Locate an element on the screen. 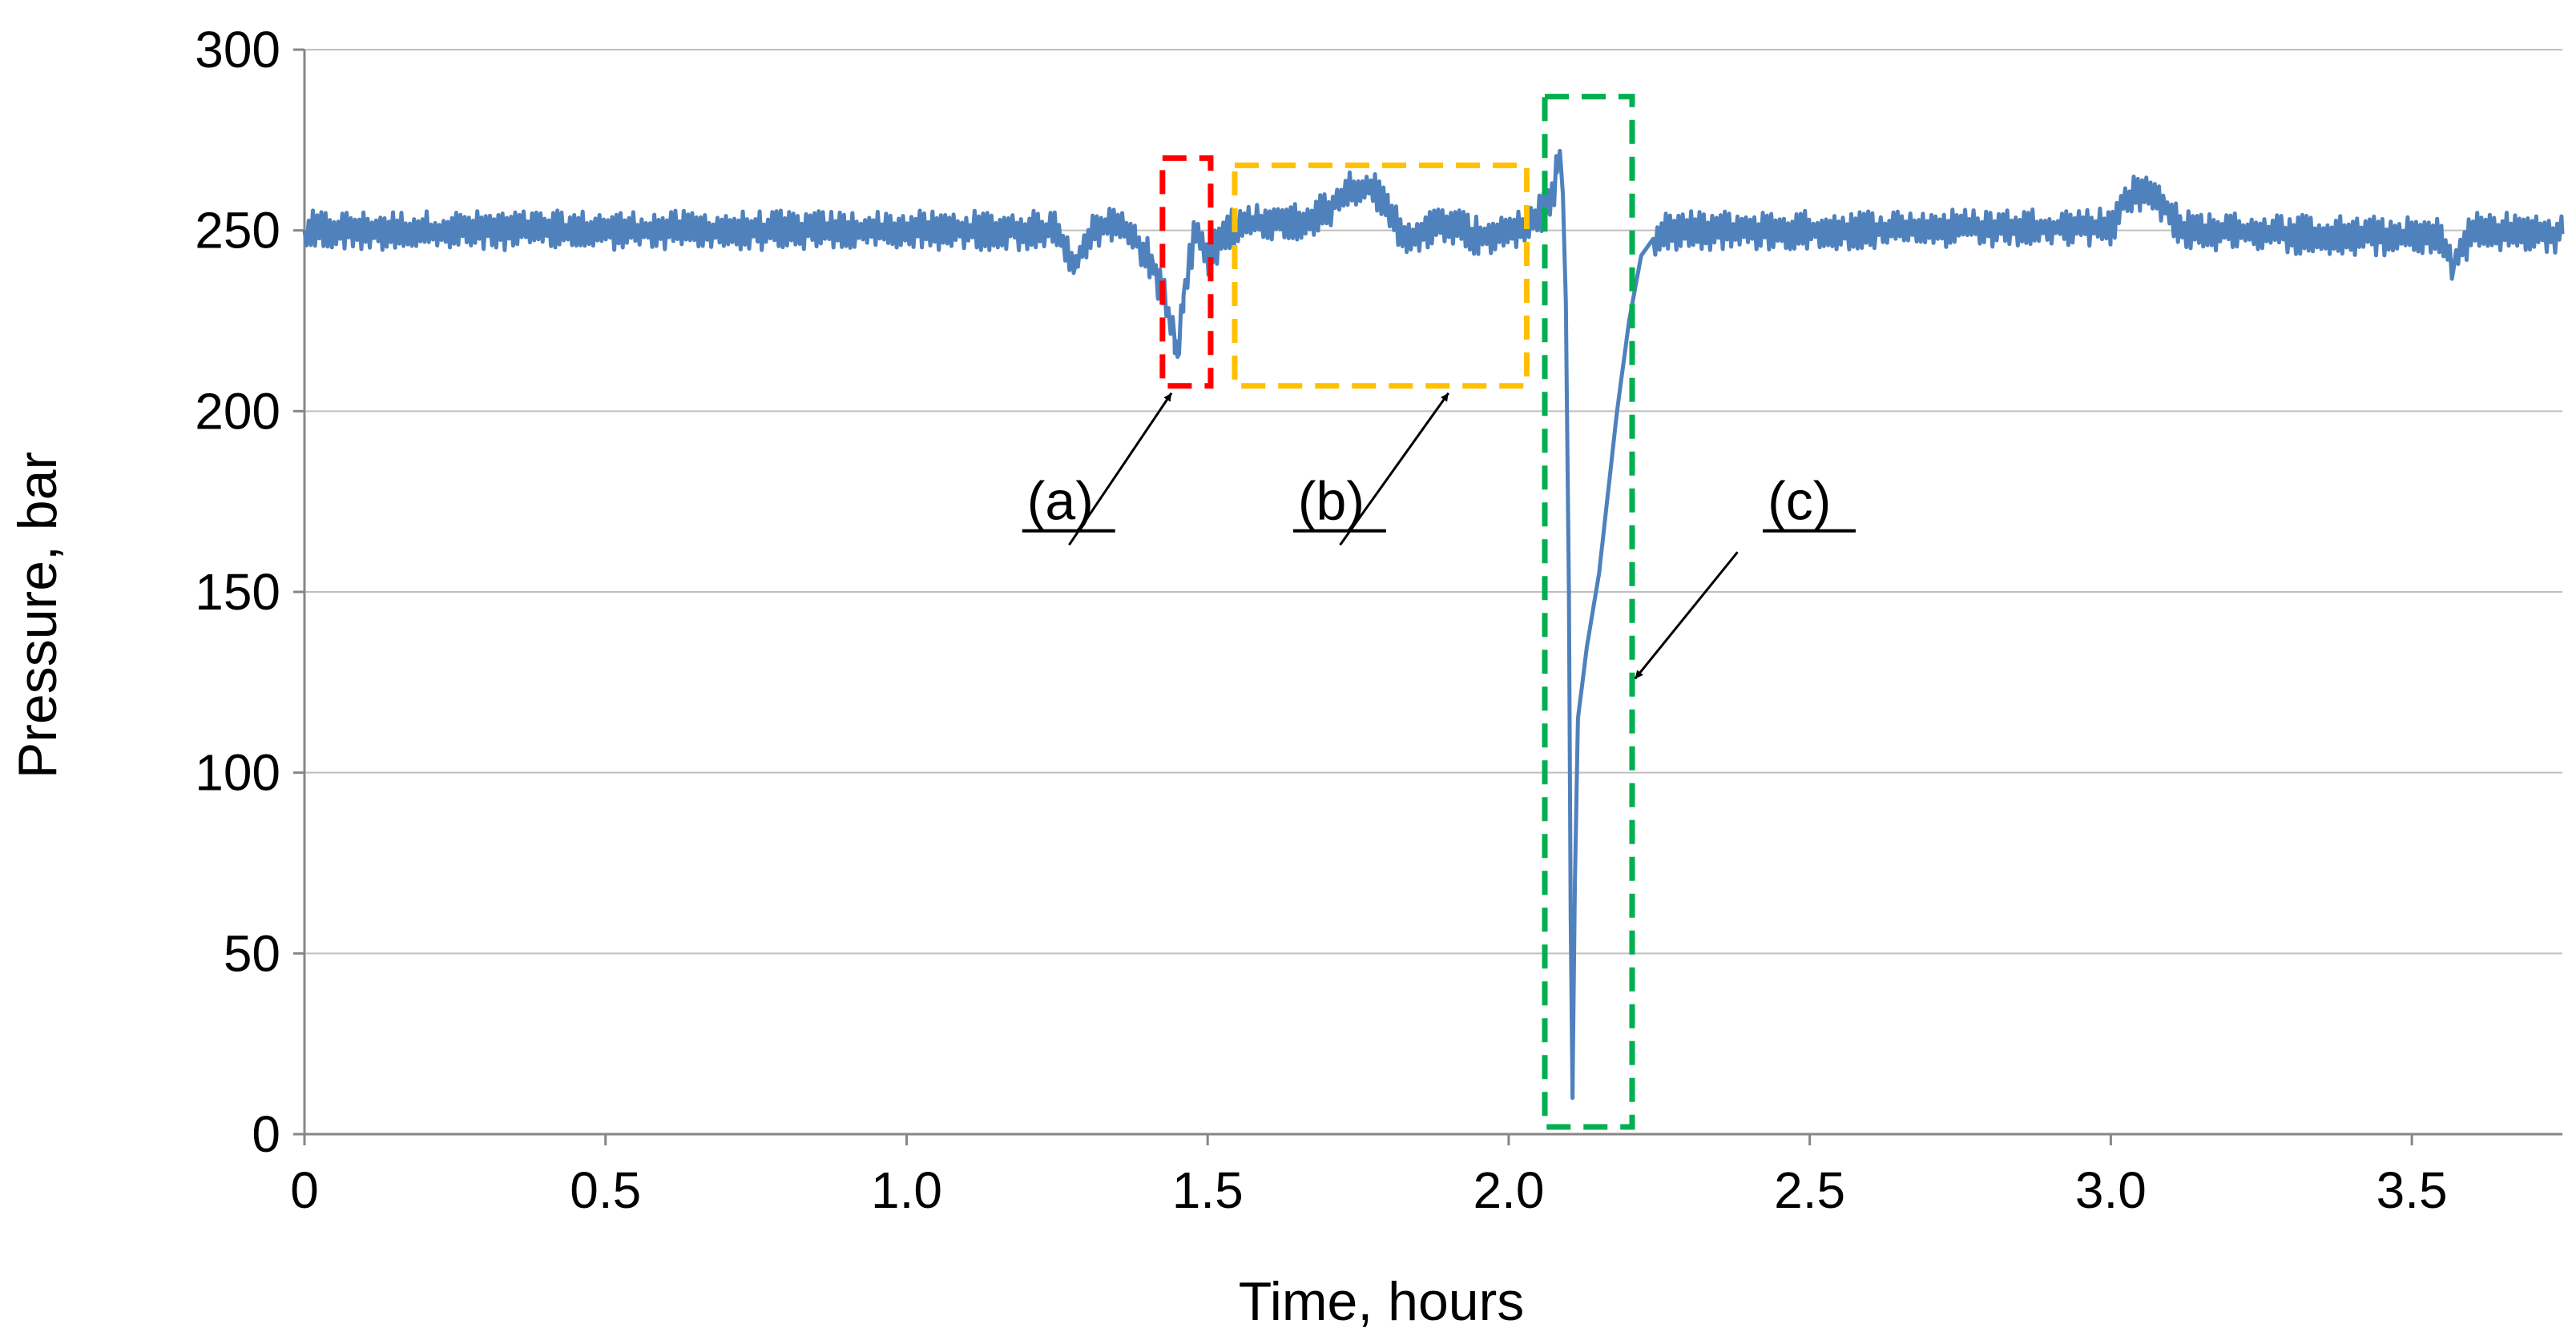 This screenshot has width=2576, height=1344. x-tick-label: 2.5 is located at coordinates (1809, 1190).